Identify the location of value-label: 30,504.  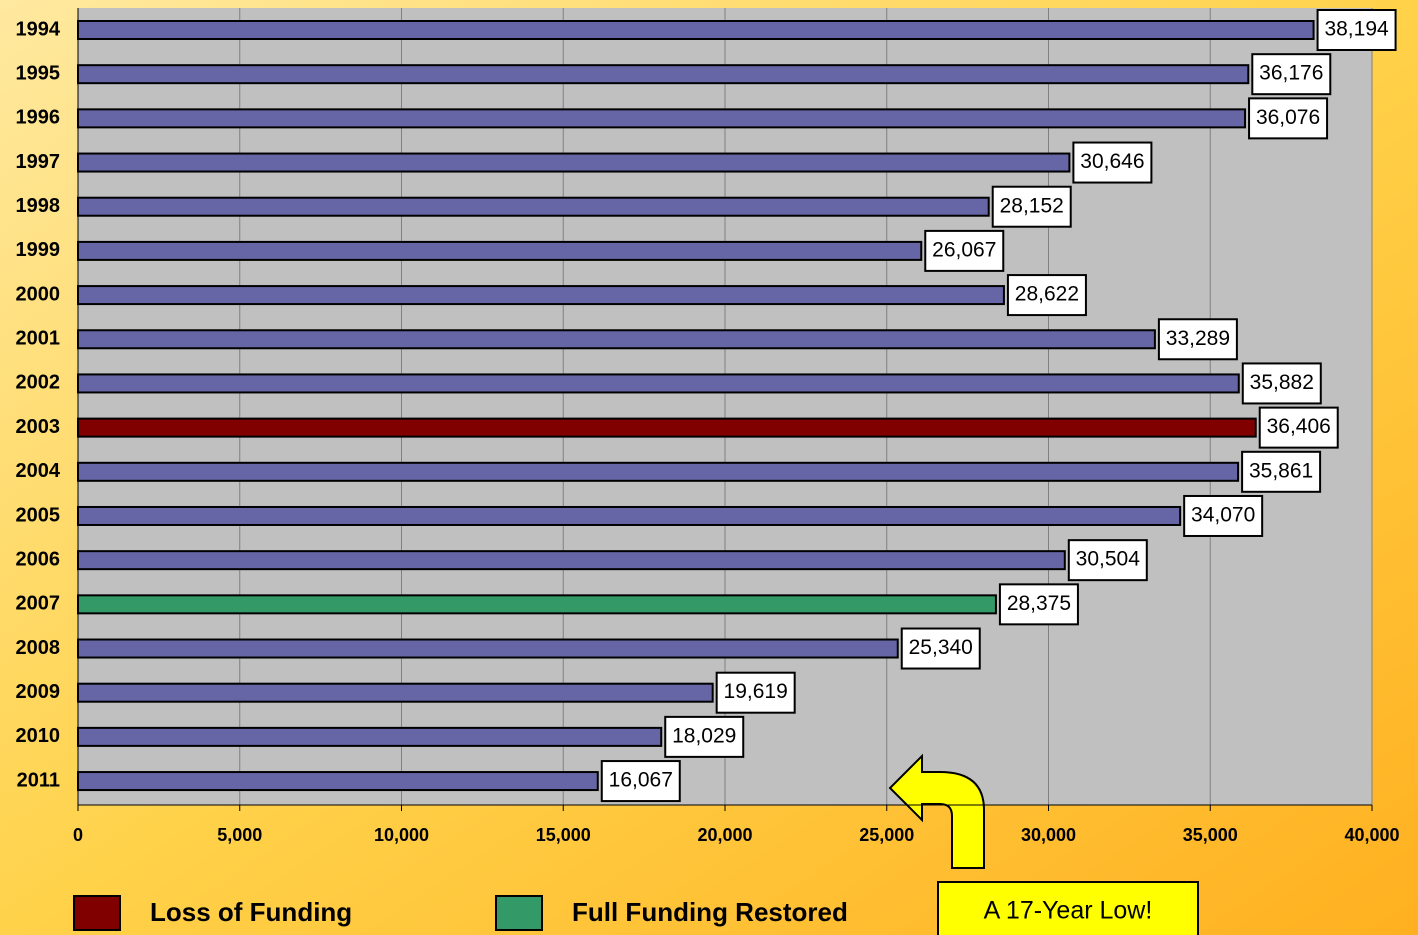
(1108, 559).